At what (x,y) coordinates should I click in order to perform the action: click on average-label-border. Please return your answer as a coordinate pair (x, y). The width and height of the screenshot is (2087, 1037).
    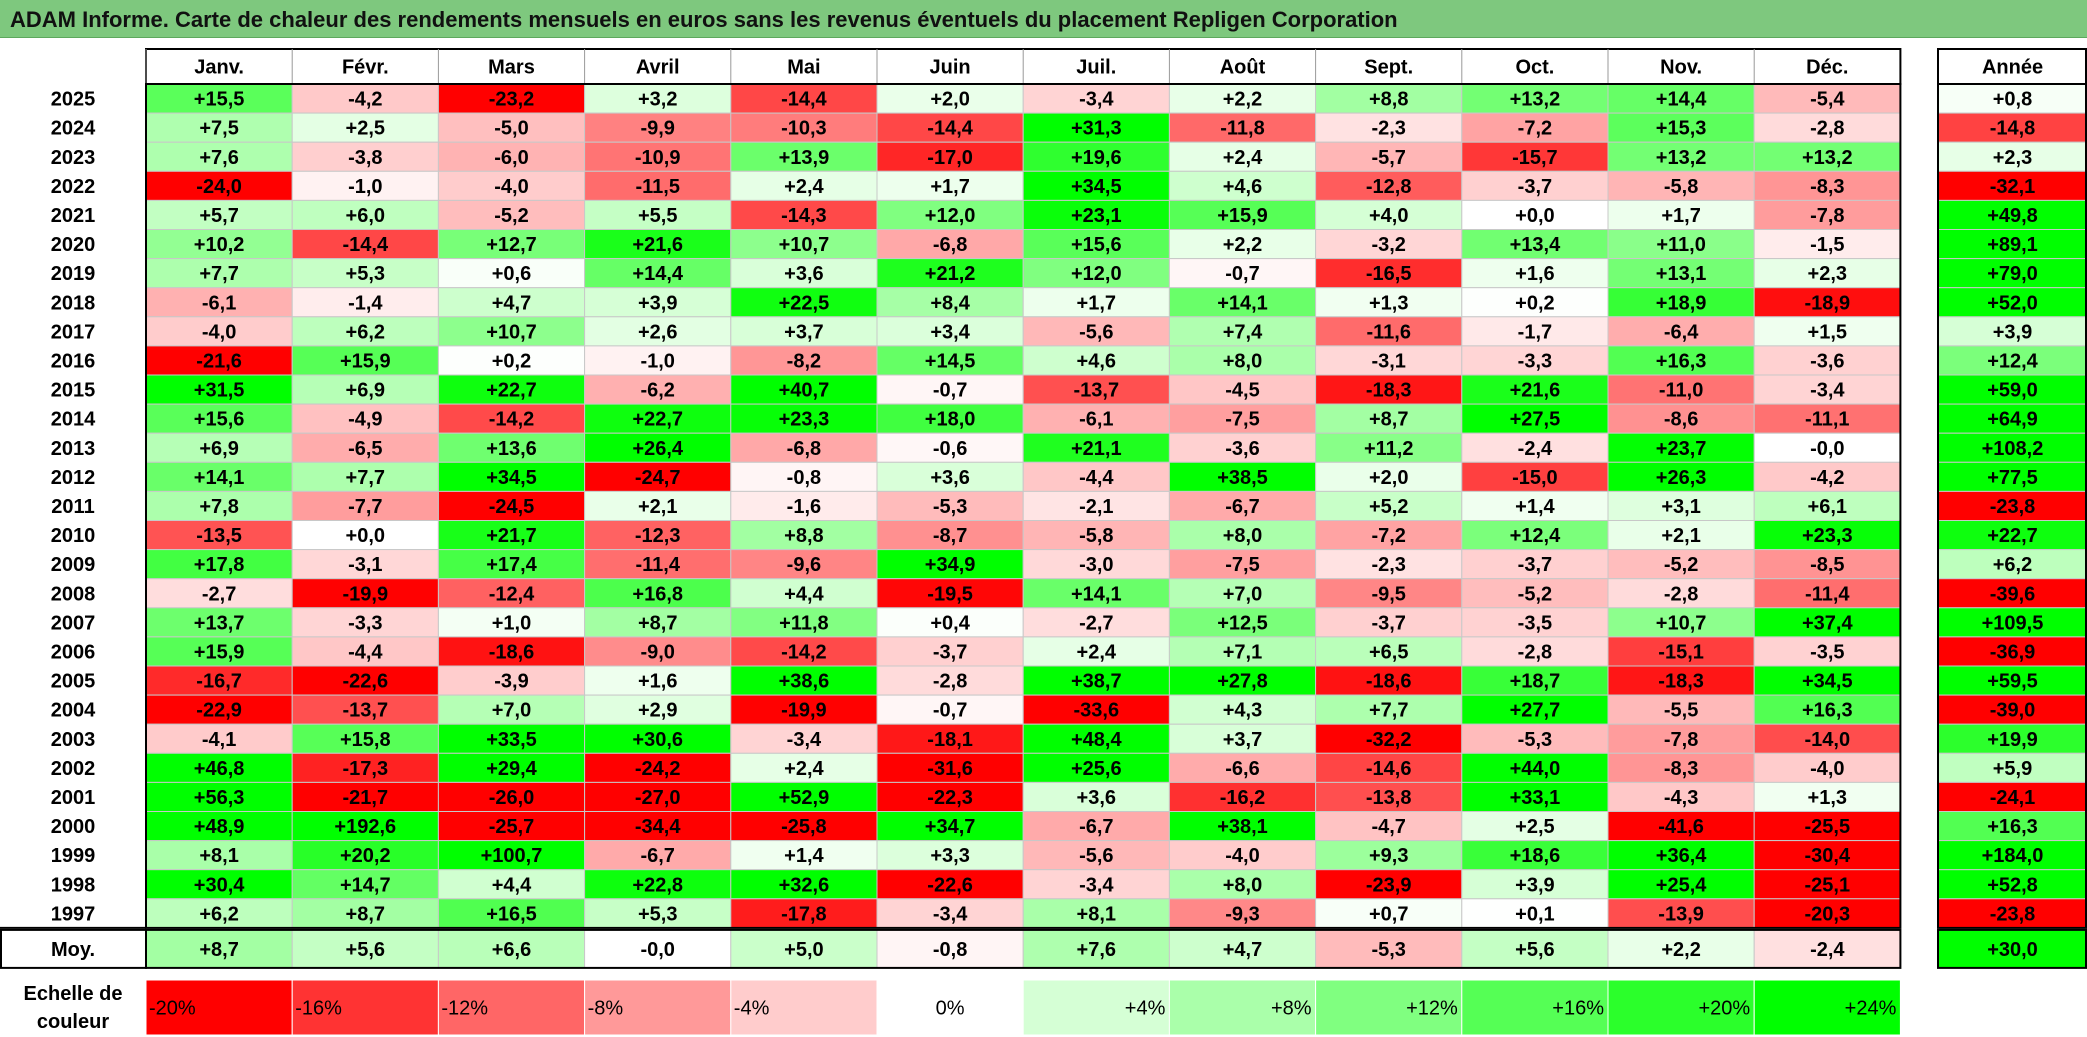
    Looking at the image, I should click on (73, 948).